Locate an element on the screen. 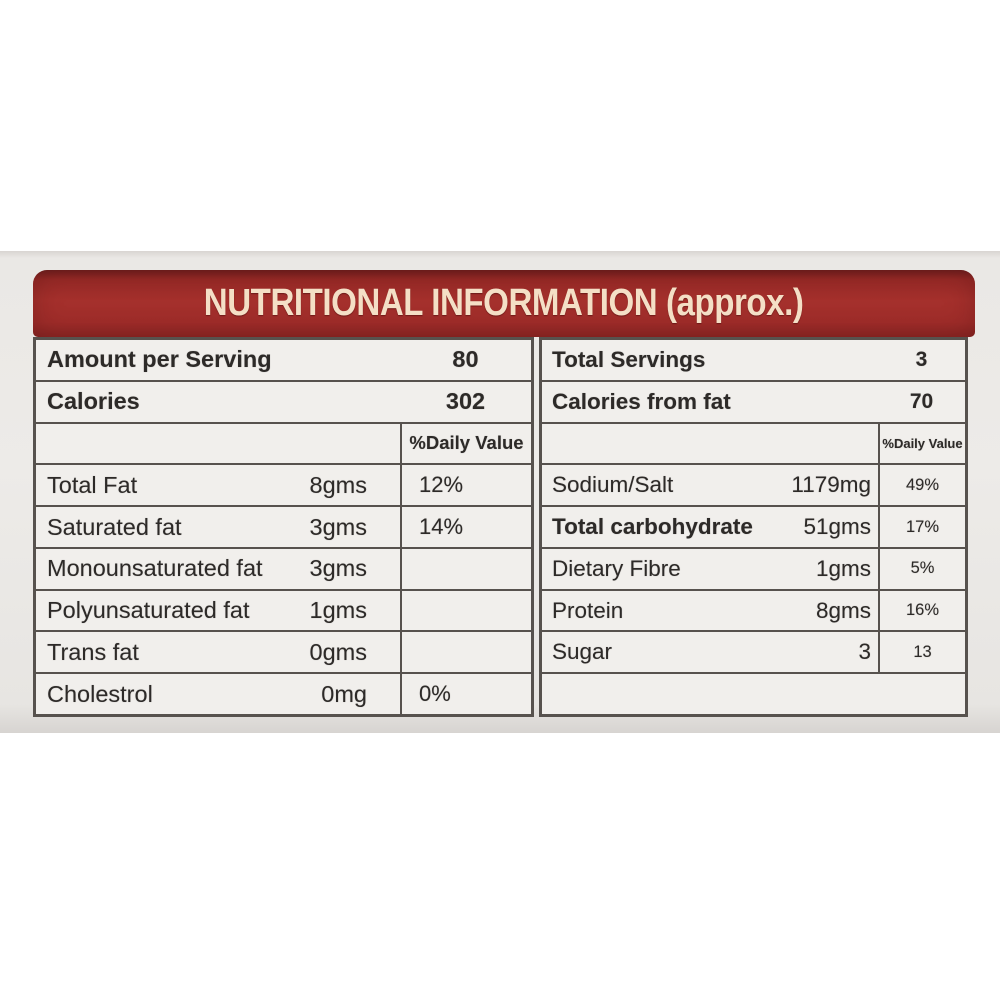 The width and height of the screenshot is (1000, 1000). row-label: Total Fat is located at coordinates (92, 484).